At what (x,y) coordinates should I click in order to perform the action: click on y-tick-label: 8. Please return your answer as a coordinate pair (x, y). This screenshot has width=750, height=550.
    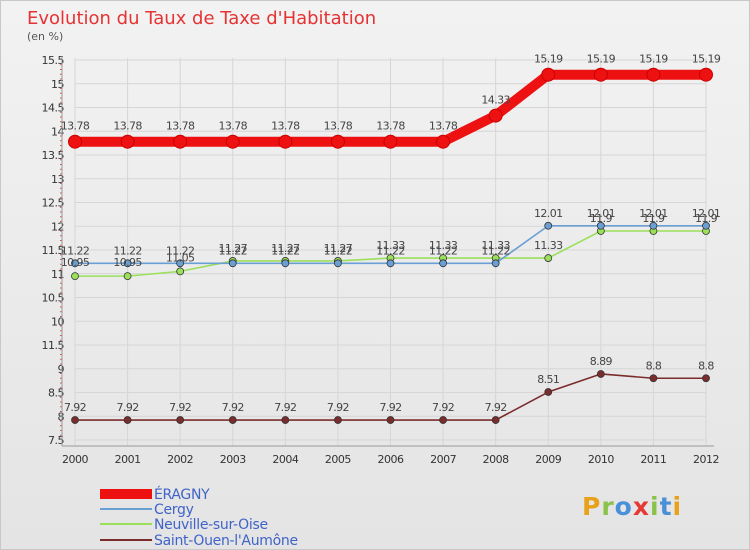
    Looking at the image, I should click on (61, 416).